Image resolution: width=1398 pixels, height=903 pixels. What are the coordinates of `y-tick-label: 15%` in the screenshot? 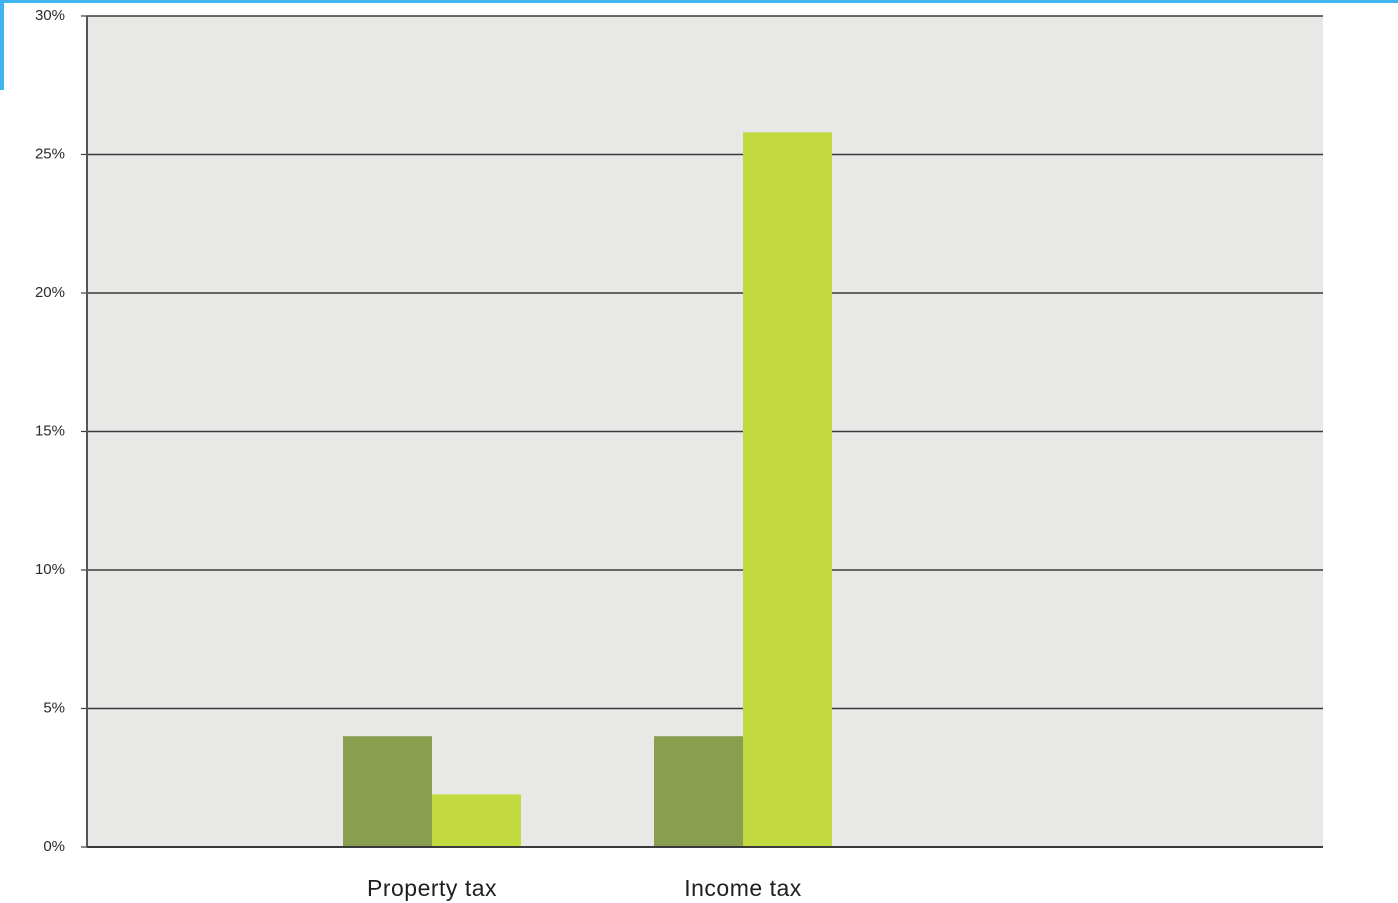 It's located at (50, 431).